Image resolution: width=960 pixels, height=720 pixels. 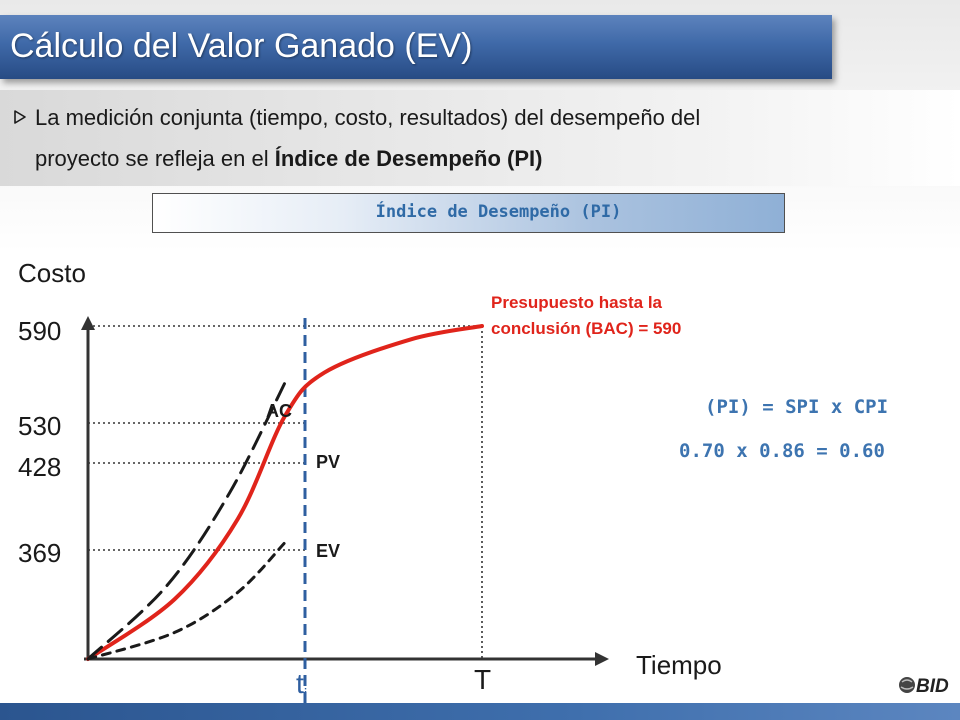 I want to click on y-tick-label: 530, so click(x=40, y=426).